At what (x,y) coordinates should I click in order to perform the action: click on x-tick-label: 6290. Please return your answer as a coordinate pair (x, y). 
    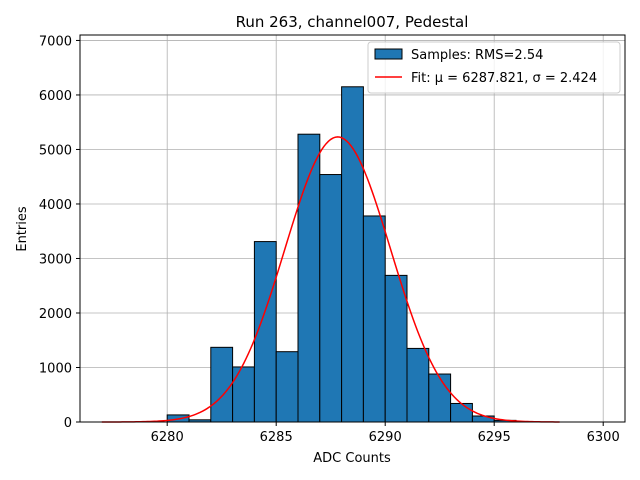
    Looking at the image, I should click on (385, 437).